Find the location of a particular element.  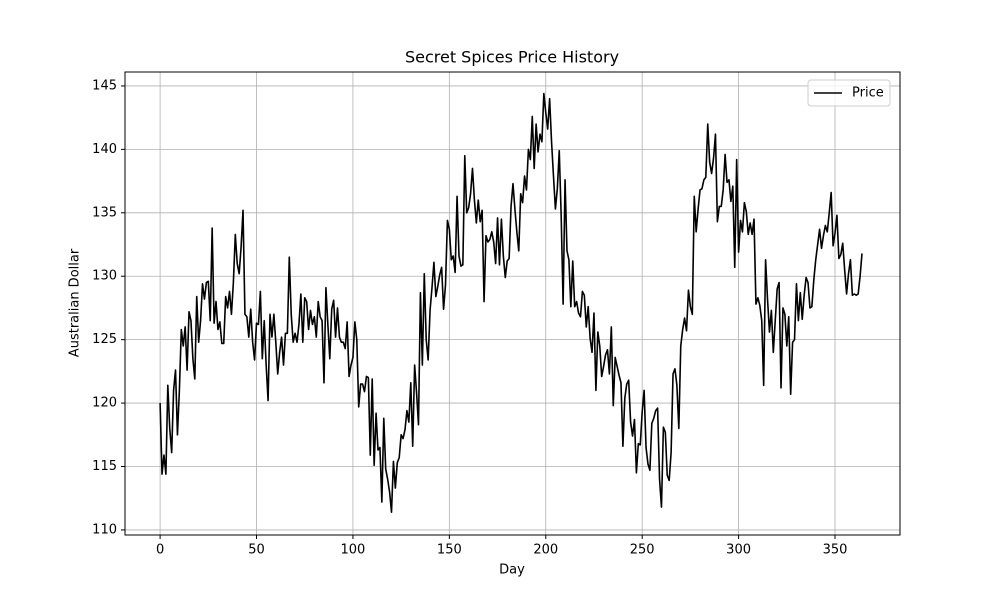

x-tick-label: 250 is located at coordinates (642, 550).